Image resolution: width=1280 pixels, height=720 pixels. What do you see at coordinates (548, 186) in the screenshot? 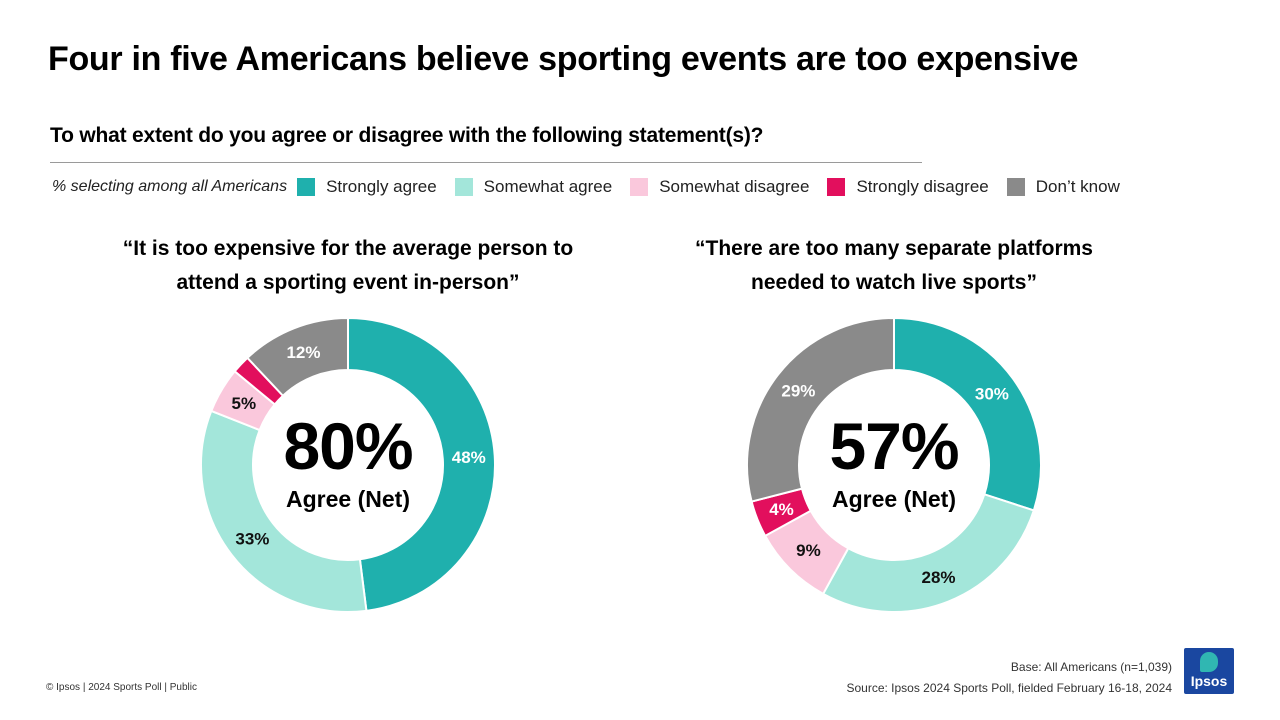
I see `legend-label: Somewhat agree` at bounding box center [548, 186].